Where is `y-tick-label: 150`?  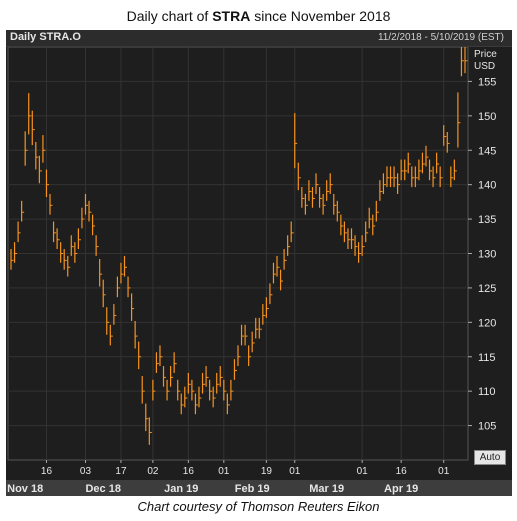
y-tick-label: 150 is located at coordinates (487, 117).